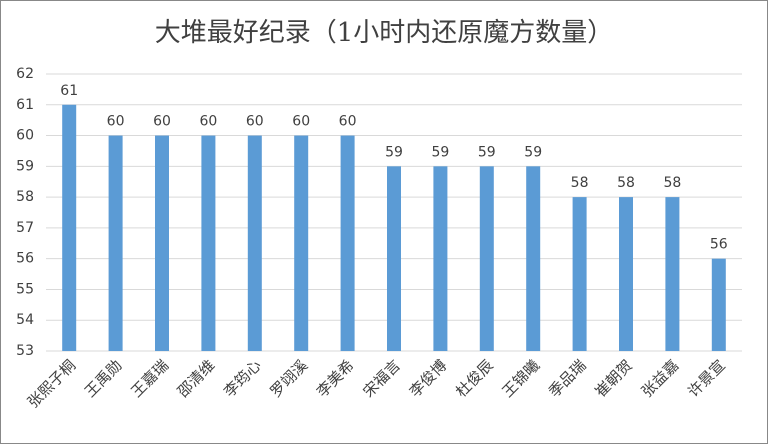 The height and width of the screenshot is (444, 768). Describe the element at coordinates (25, 289) in the screenshot. I see `y-tick-label: 55` at that location.